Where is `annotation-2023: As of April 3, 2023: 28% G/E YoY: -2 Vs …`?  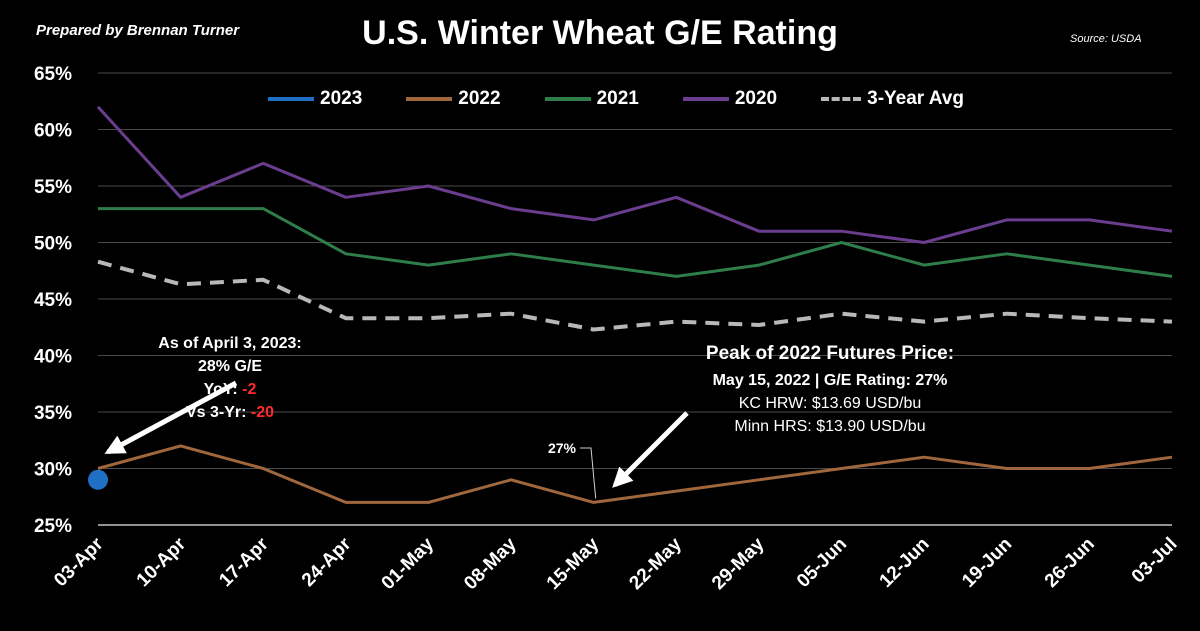 annotation-2023: As of April 3, 2023: 28% G/E YoY: -2 Vs … is located at coordinates (230, 378).